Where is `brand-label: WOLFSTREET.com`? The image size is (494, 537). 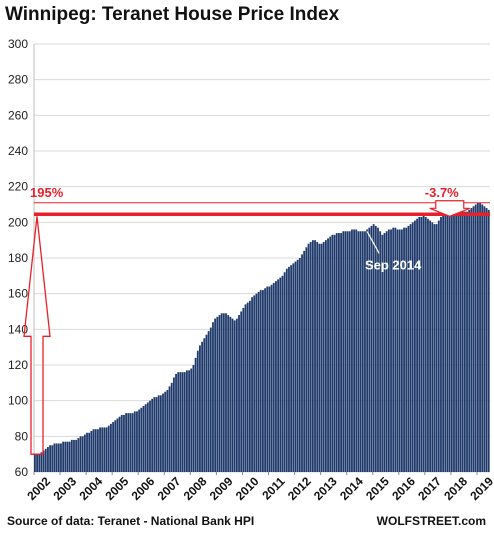
brand-label: WOLFSTREET.com is located at coordinates (431, 521).